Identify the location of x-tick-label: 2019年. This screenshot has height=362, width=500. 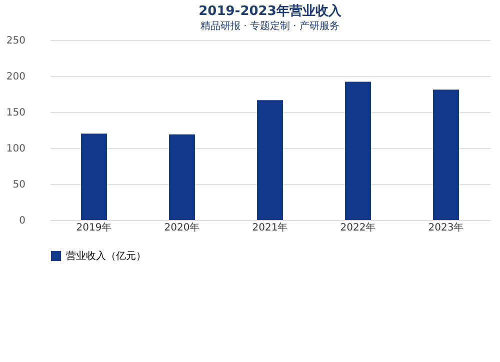
(94, 228).